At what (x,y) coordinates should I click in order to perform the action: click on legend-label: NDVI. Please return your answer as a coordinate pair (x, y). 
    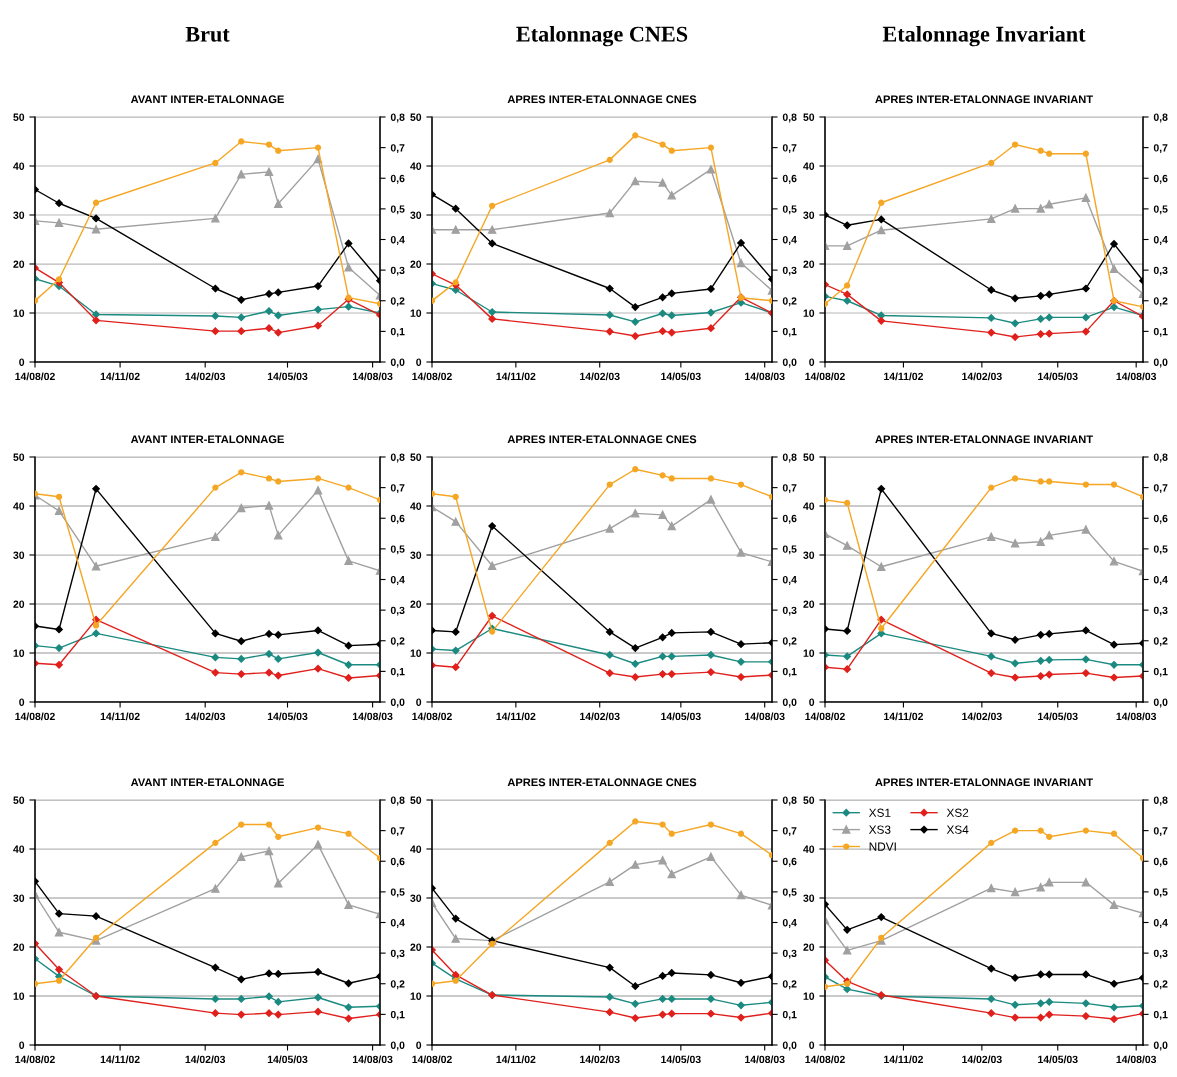
    Looking at the image, I should click on (882, 846).